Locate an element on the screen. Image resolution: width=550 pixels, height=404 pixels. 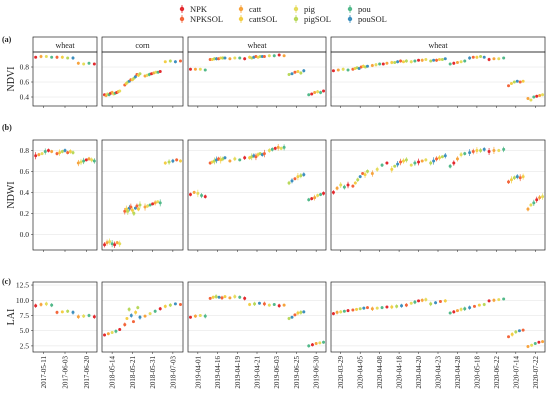
y-tick-label: 5.0 is located at coordinates (25, 330).